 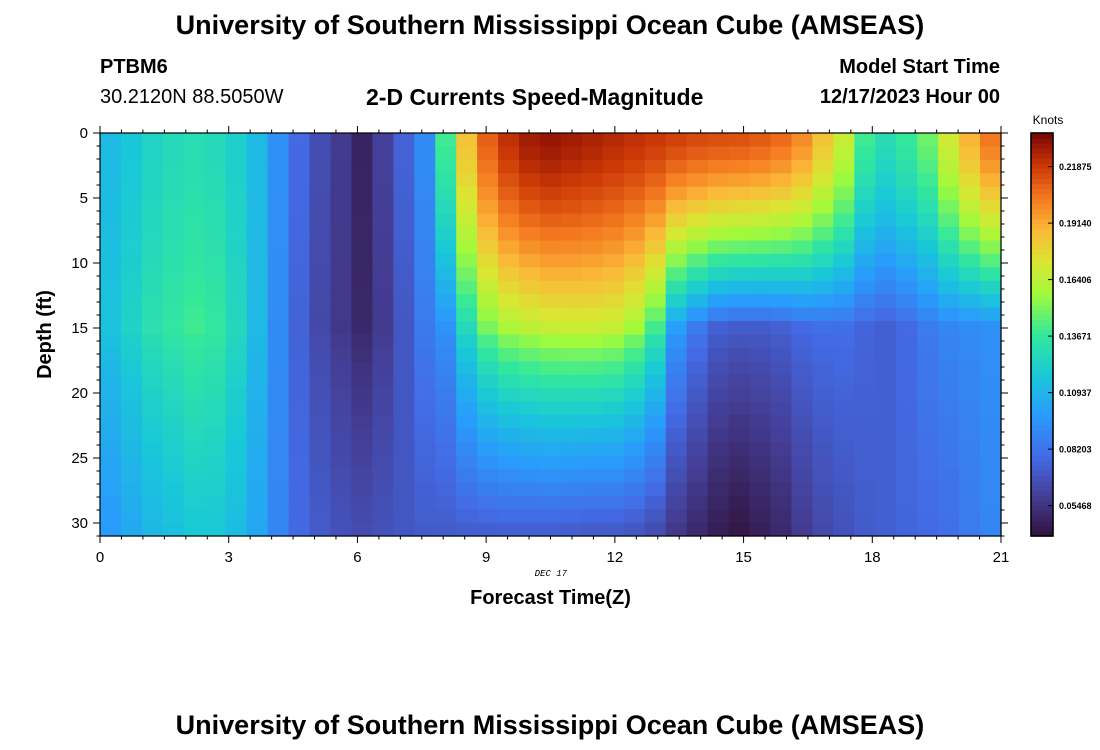 What do you see at coordinates (1001, 557) in the screenshot?
I see `x-tick-label: 21` at bounding box center [1001, 557].